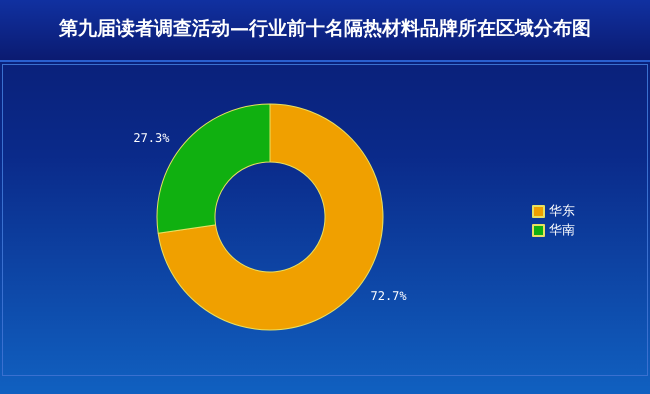  Describe the element at coordinates (562, 230) in the screenshot. I see `legend-label: 华南` at that location.